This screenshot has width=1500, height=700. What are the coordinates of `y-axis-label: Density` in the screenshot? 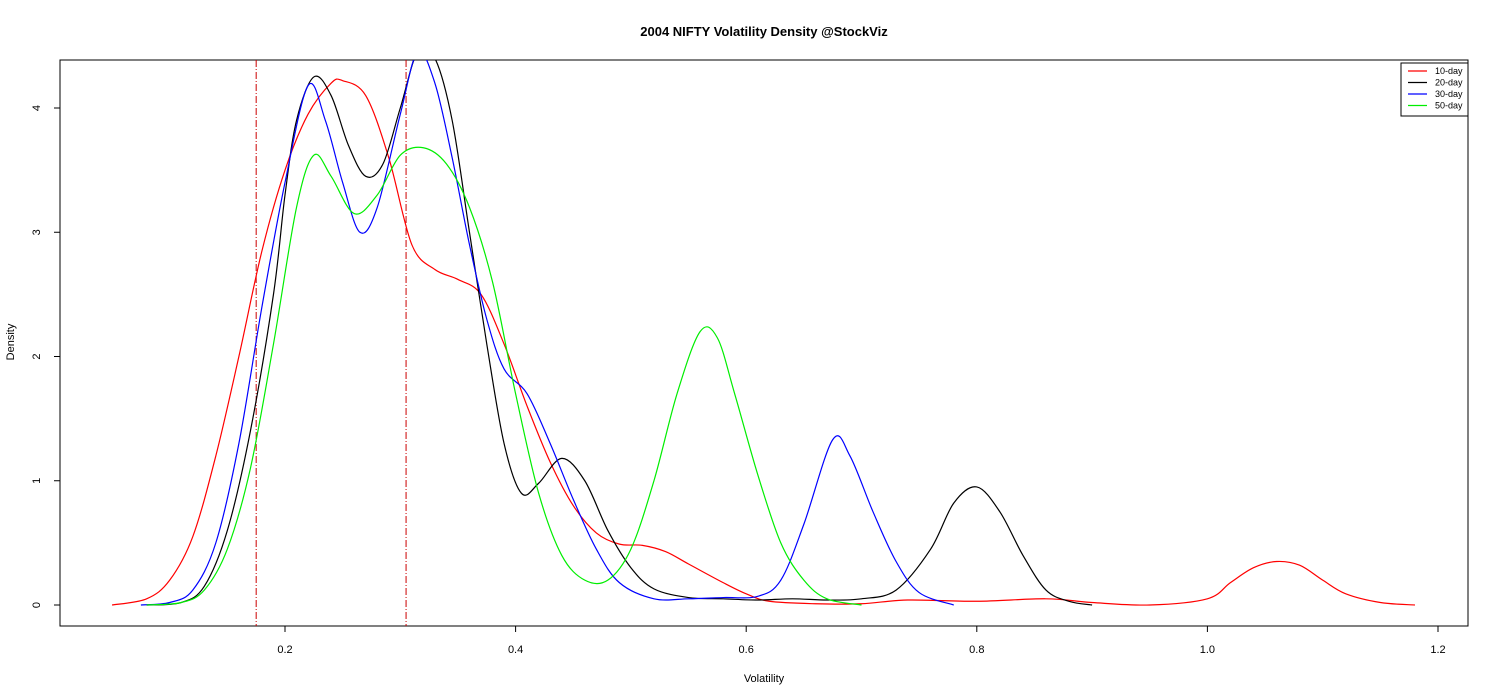 It's located at (11, 341).